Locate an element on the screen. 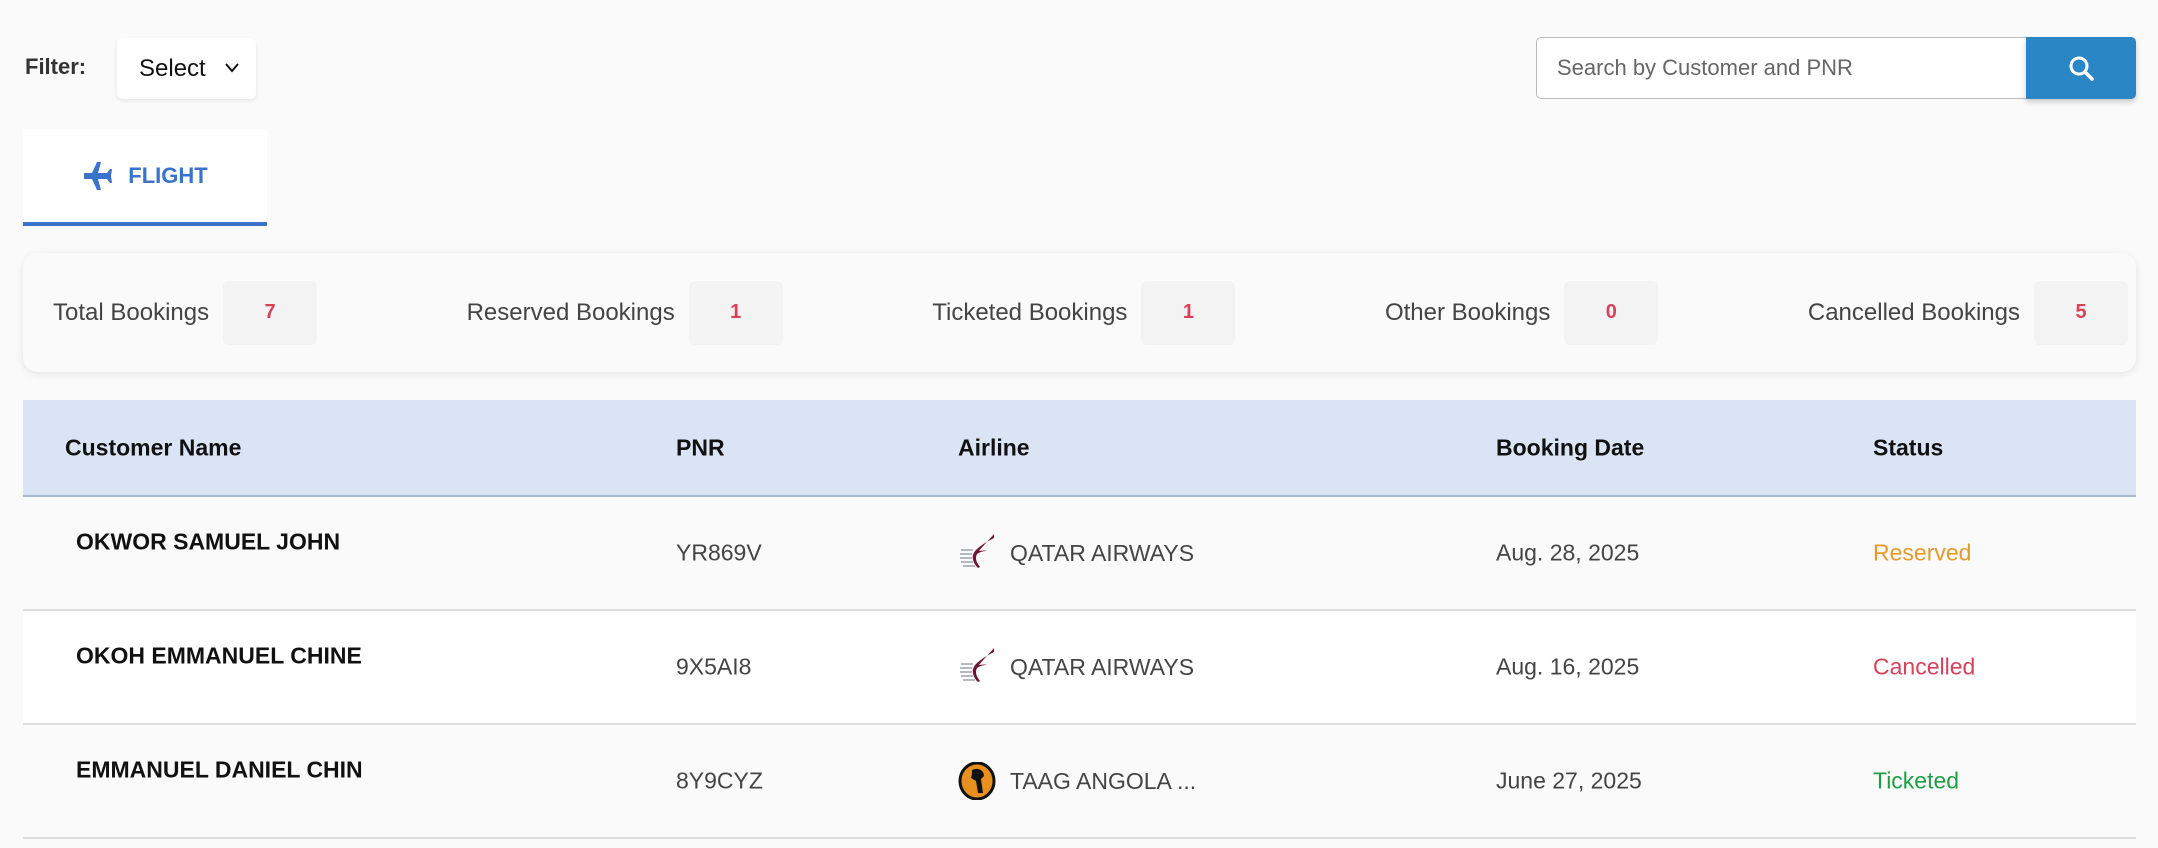  stat-label: Cancelled Bookings is located at coordinates (1913, 312).